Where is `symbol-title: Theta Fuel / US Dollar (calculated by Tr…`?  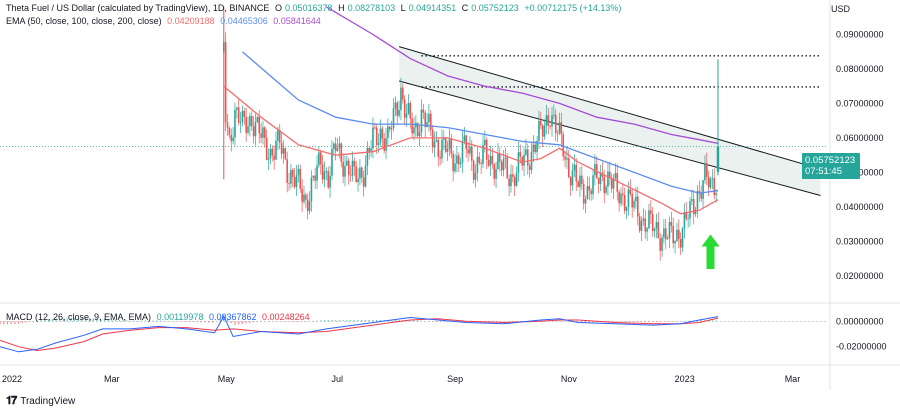
symbol-title: Theta Fuel / US Dollar (calculated by Tr… is located at coordinates (138, 8).